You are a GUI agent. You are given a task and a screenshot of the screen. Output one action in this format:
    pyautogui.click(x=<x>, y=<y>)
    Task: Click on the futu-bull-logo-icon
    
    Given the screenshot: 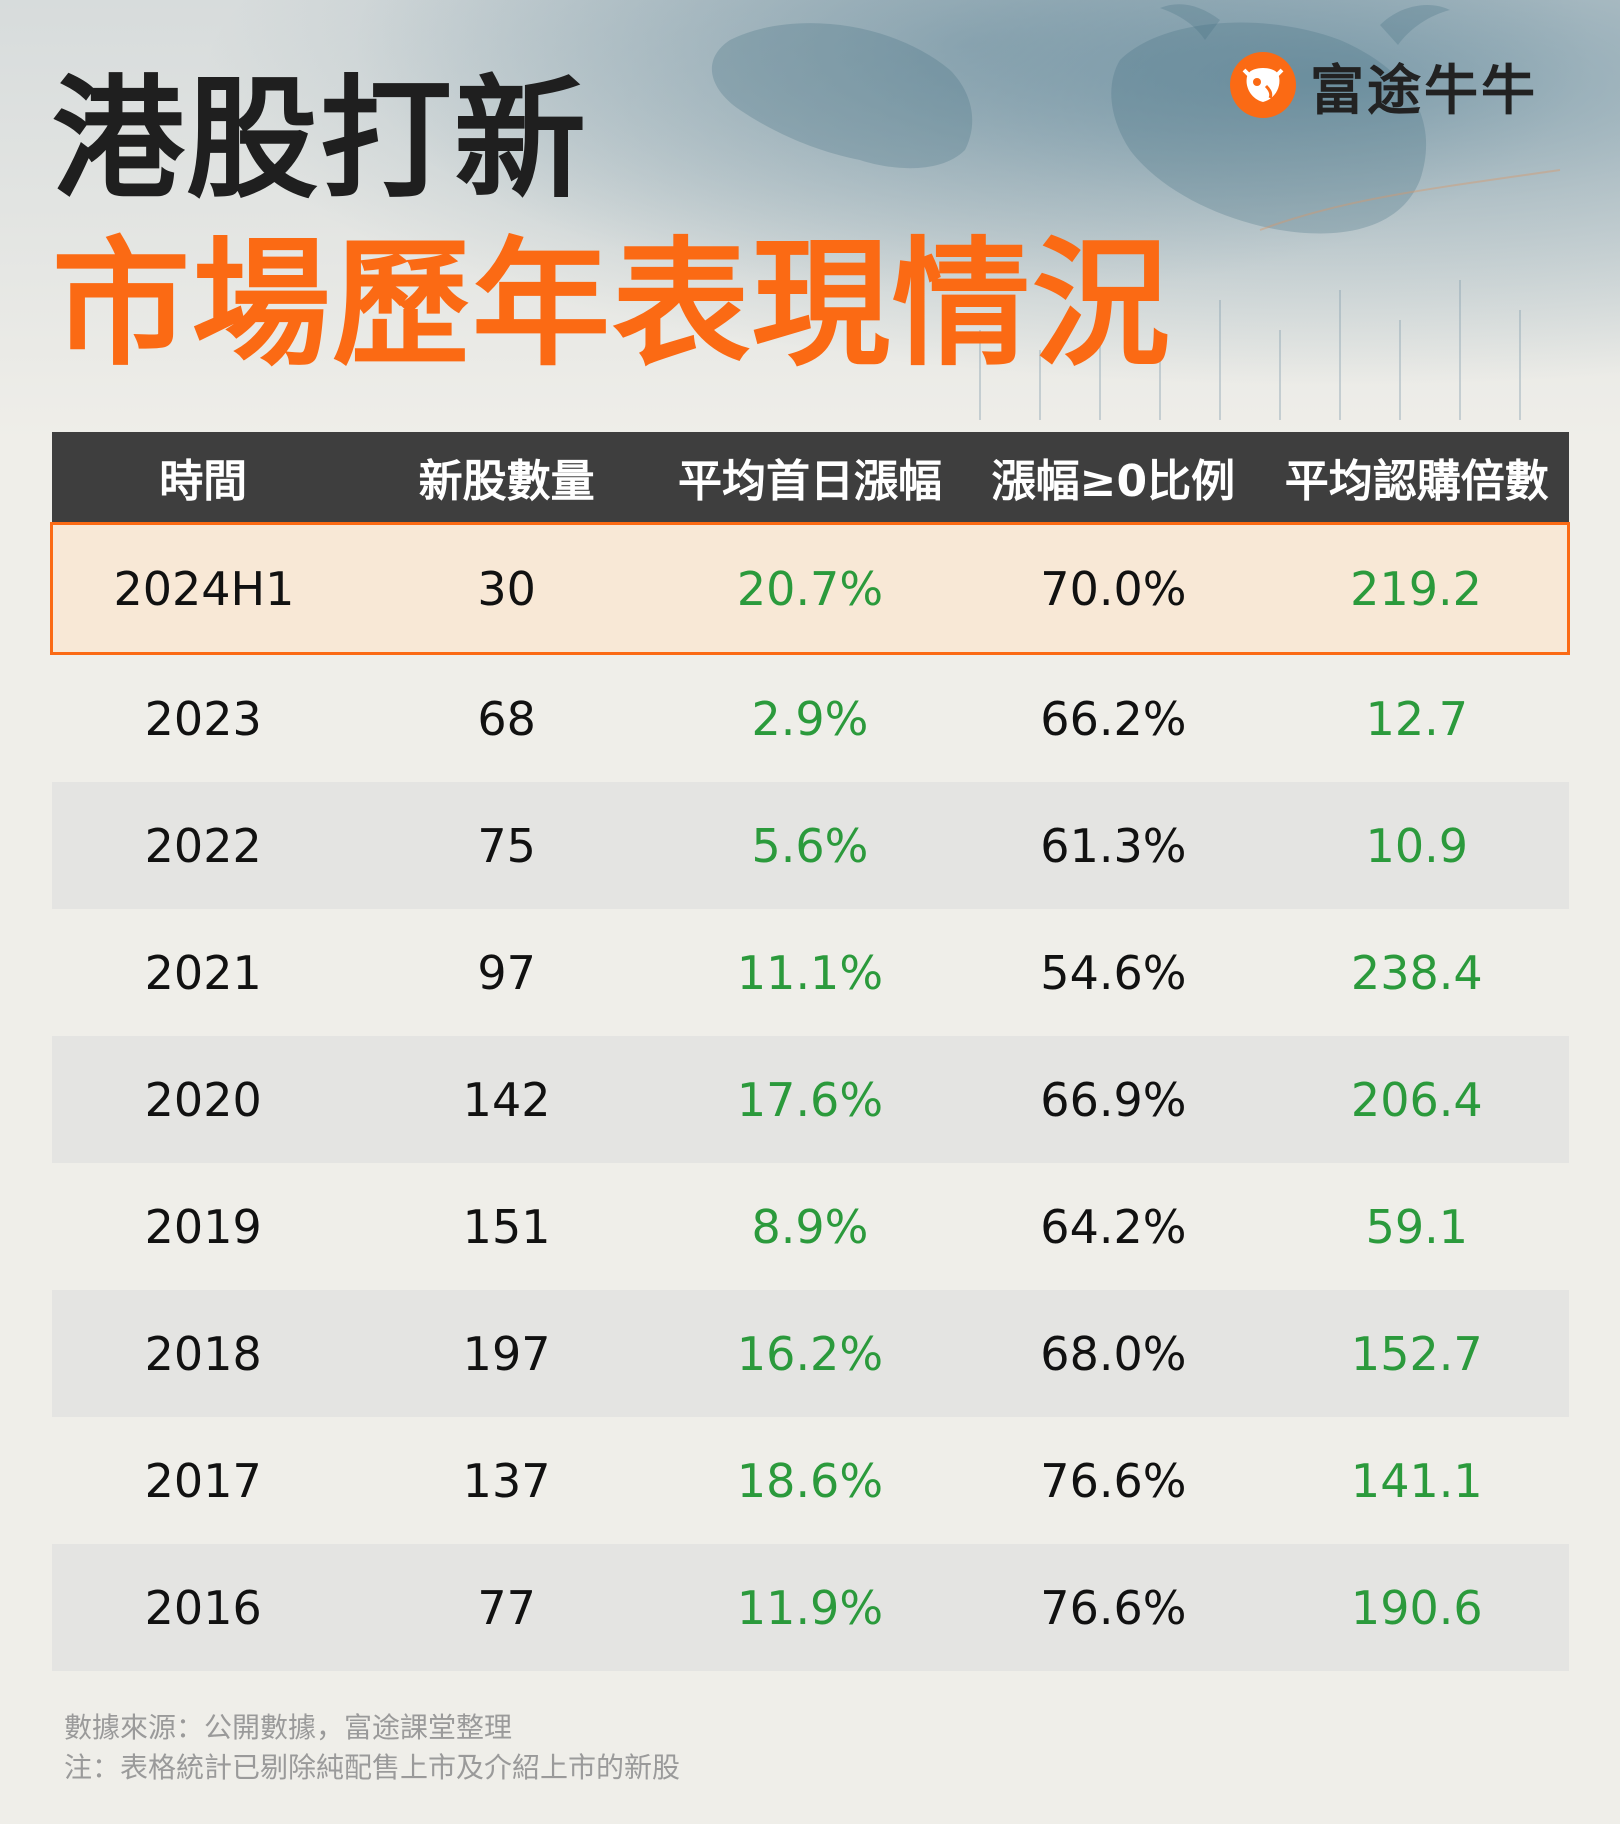 What is the action you would take?
    pyautogui.click(x=1263, y=85)
    